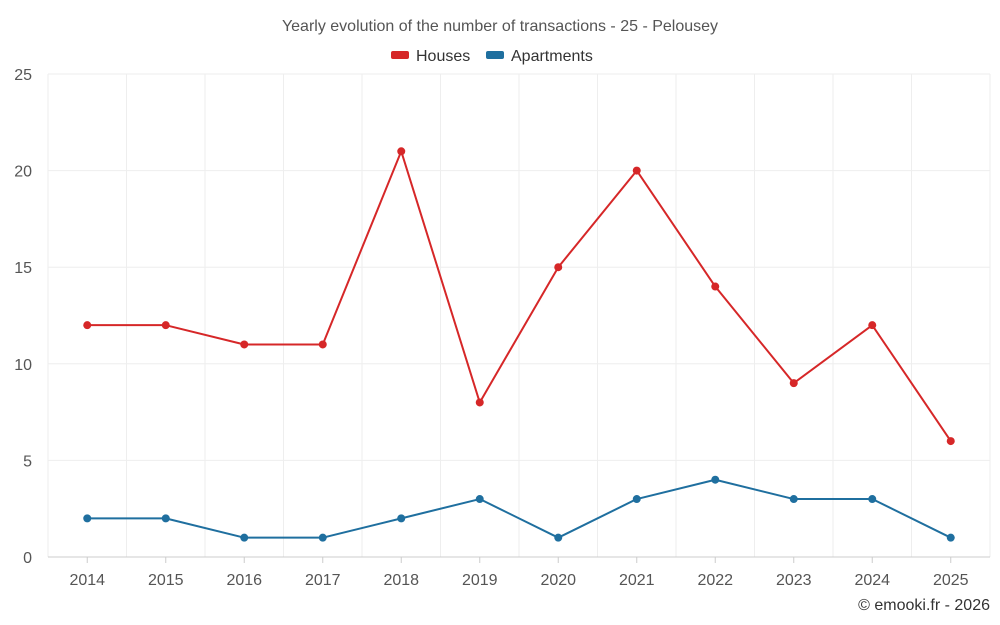 The image size is (1000, 625). Describe the element at coordinates (165, 518) in the screenshot. I see `data-point-apartments-2015` at that location.